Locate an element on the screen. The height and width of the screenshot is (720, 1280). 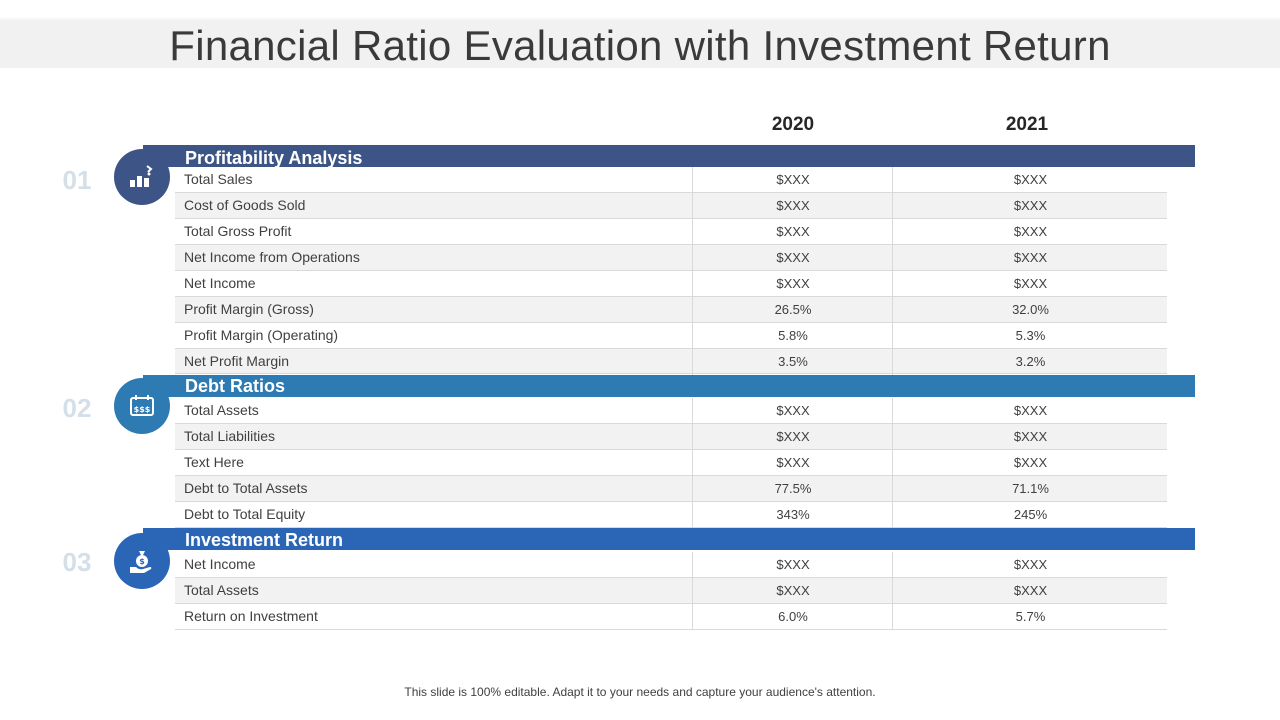
section-icon-circle-3: $ is located at coordinates (142, 561).